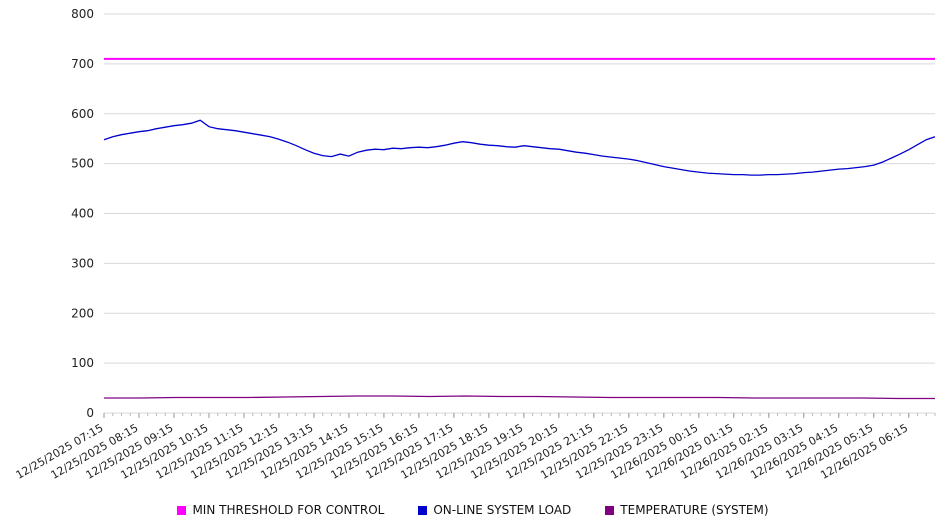 This screenshot has height=526, width=946. What do you see at coordinates (82, 64) in the screenshot?
I see `y-tick-label: 700` at bounding box center [82, 64].